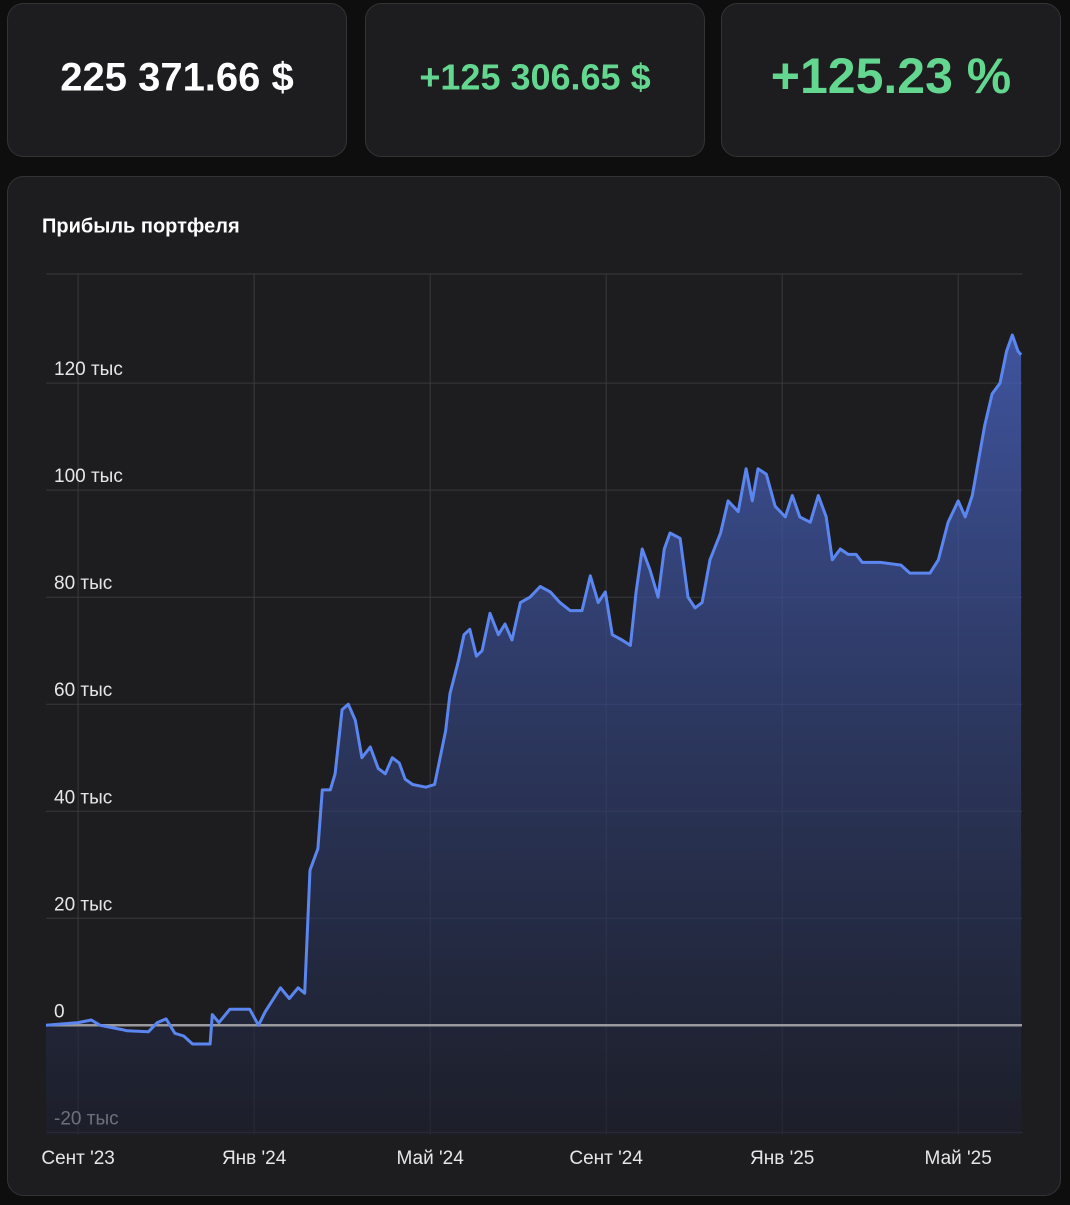  Describe the element at coordinates (78, 1158) in the screenshot. I see `x-tick-label: Сент '23` at that location.